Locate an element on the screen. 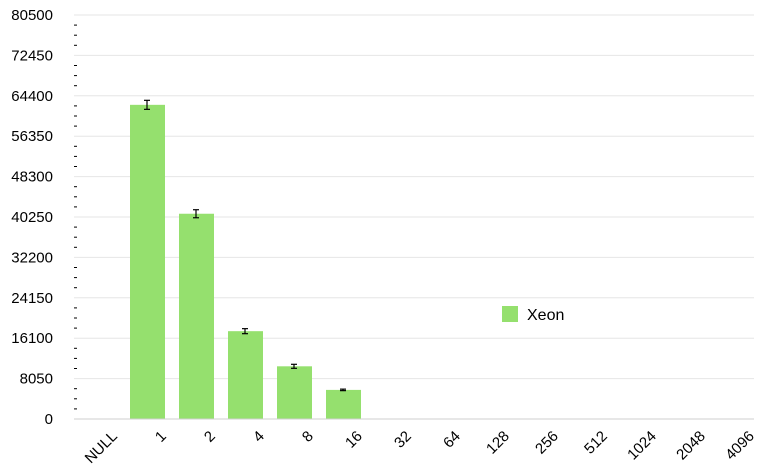  legend: Xeon is located at coordinates (533, 315).